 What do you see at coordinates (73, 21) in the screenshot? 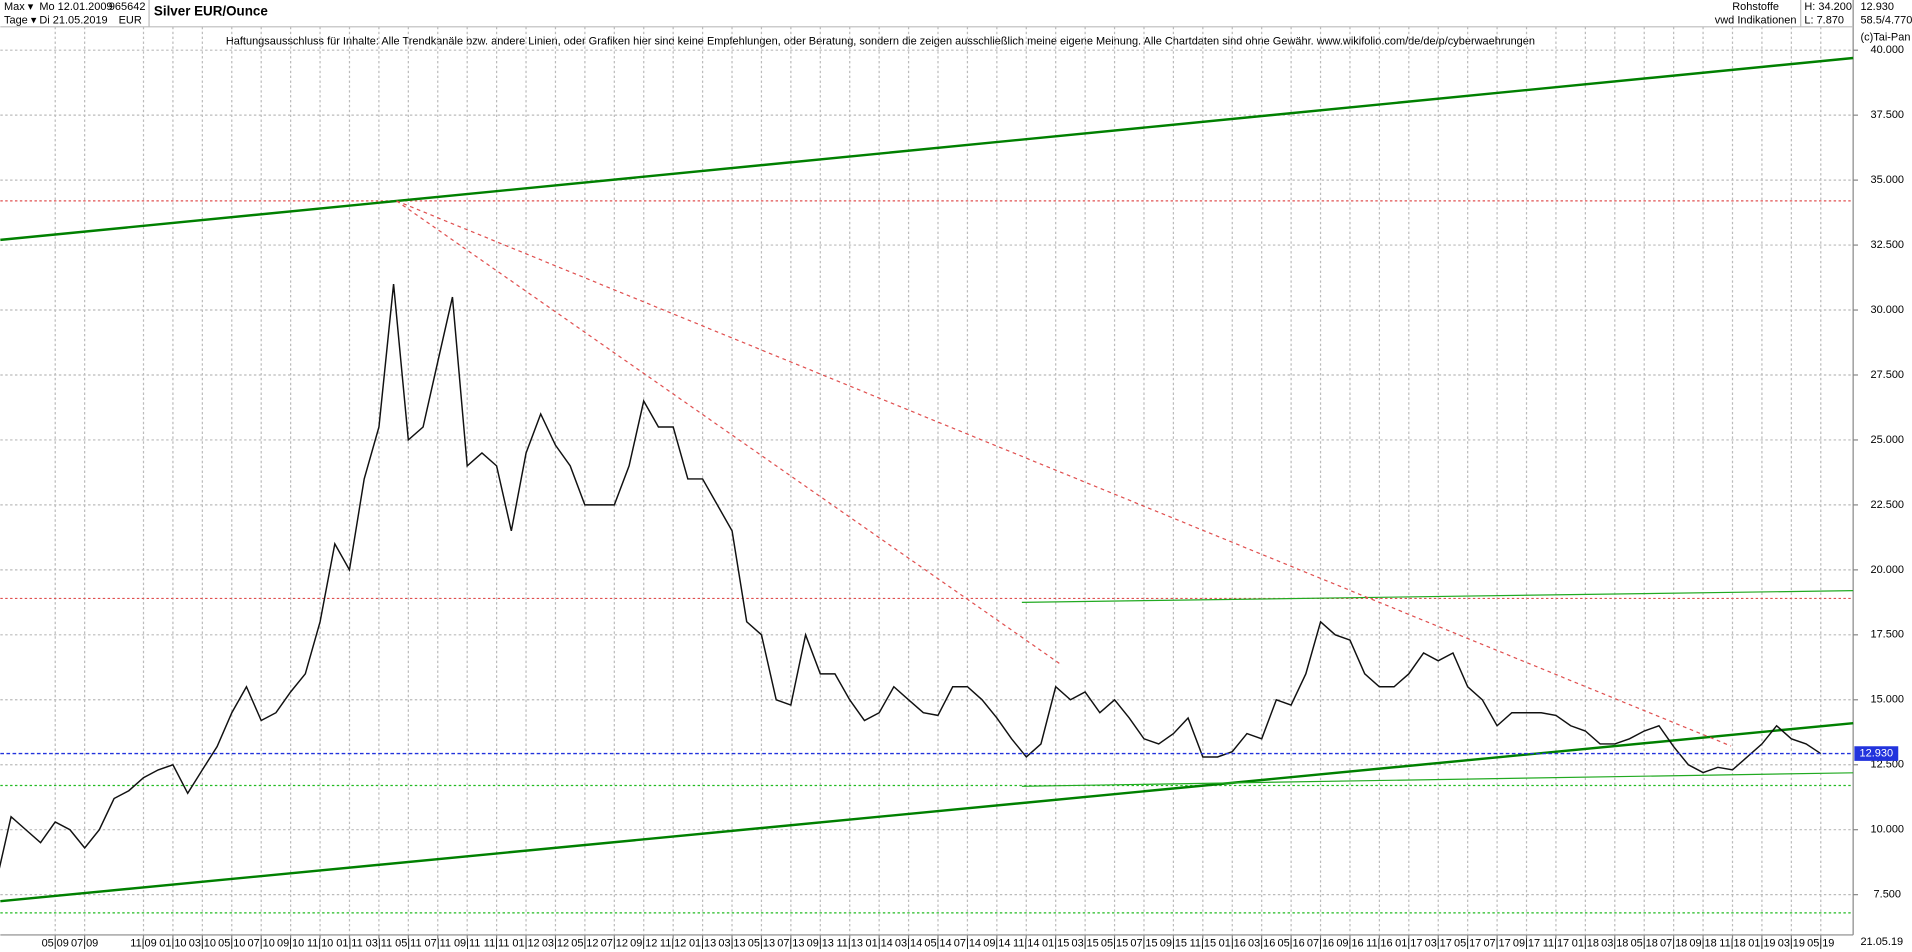
I see `end-date: Di 21.05.2019` at bounding box center [73, 21].